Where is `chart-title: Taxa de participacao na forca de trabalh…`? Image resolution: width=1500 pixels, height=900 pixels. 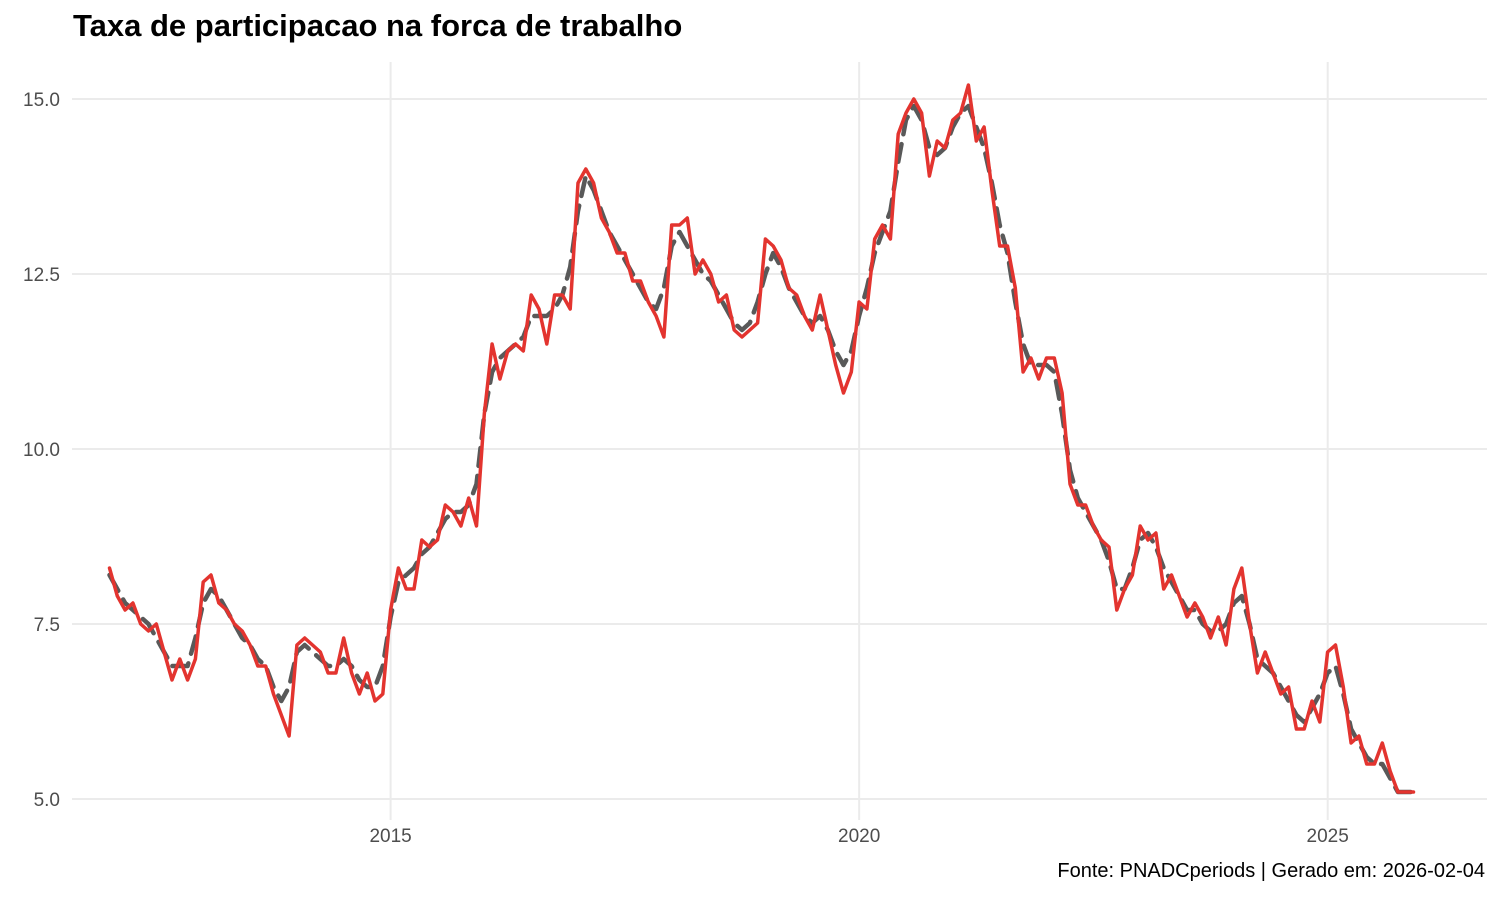 chart-title: Taxa de participacao na forca de trabalh… is located at coordinates (378, 25).